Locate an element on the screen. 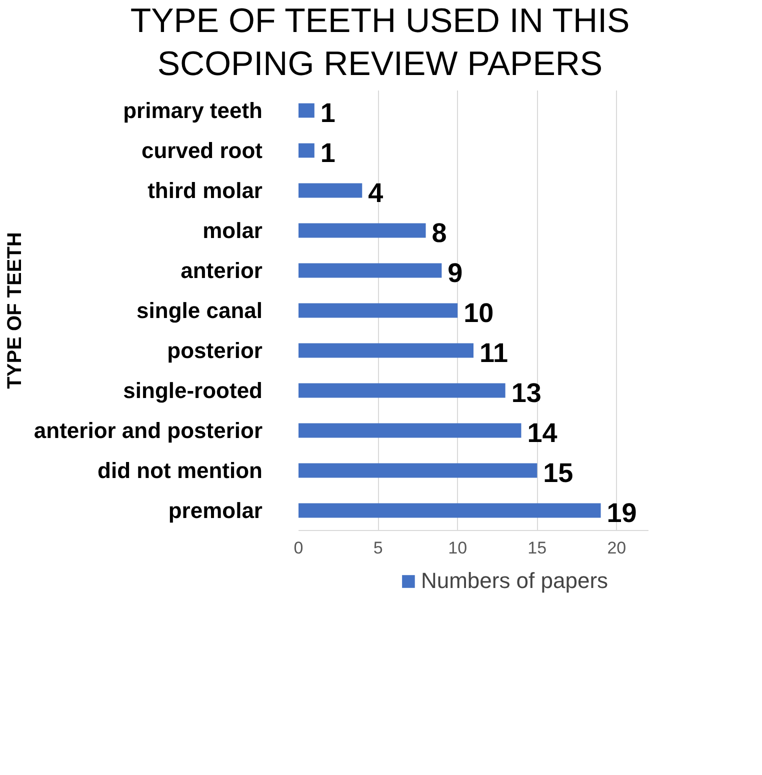  y-tick-label: anterior and posterior is located at coordinates (148, 430).